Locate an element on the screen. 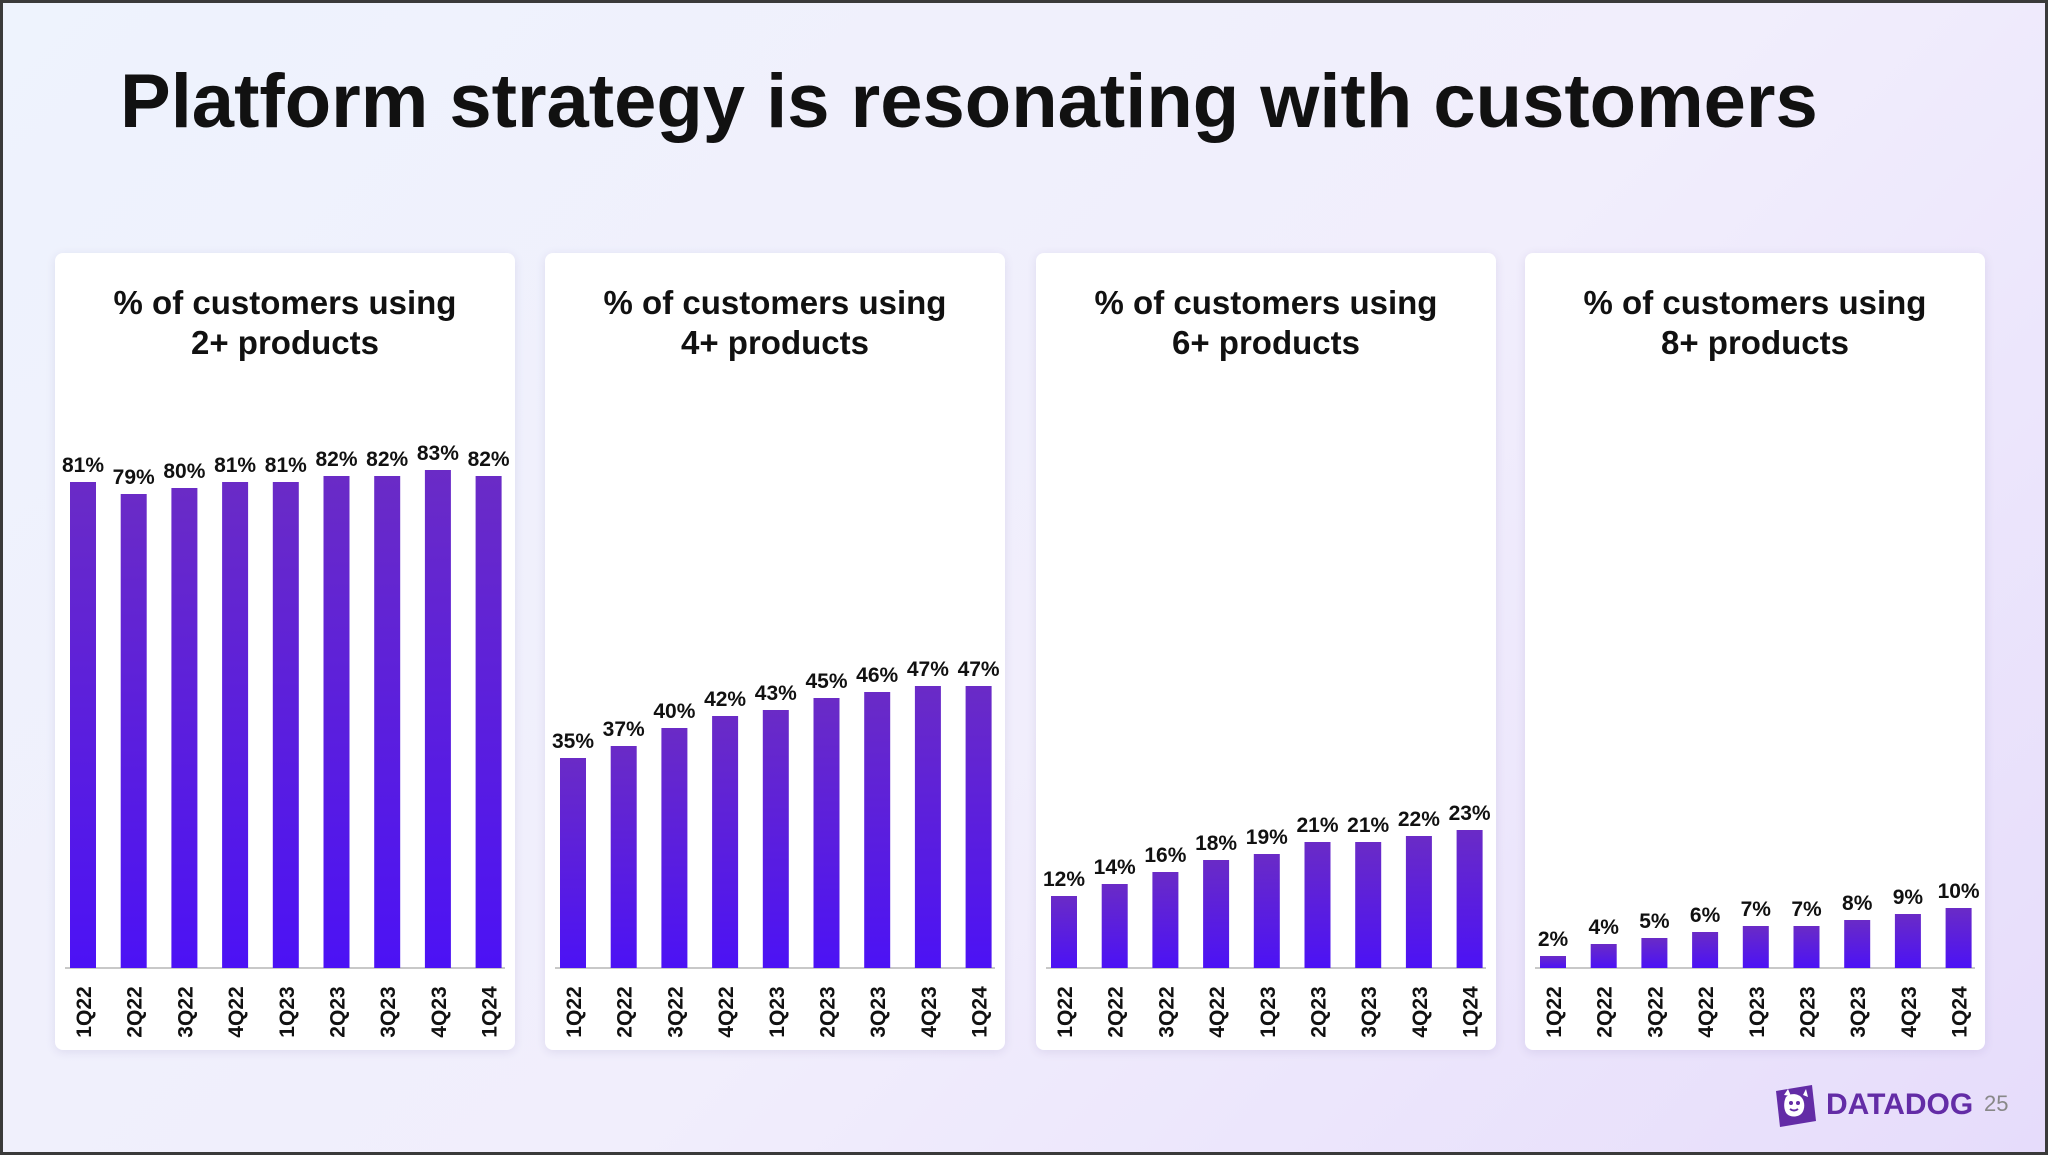 The height and width of the screenshot is (1155, 2048). data-label: 37% is located at coordinates (624, 729).